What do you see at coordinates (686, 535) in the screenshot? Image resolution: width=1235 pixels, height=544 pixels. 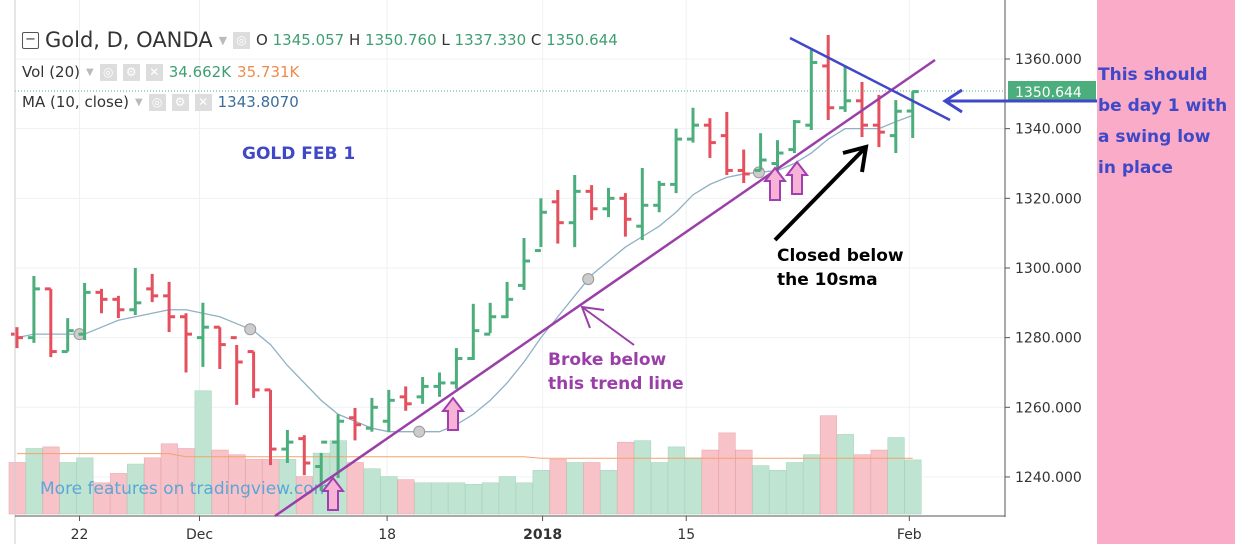 I see `x-tick-label: 15` at bounding box center [686, 535].